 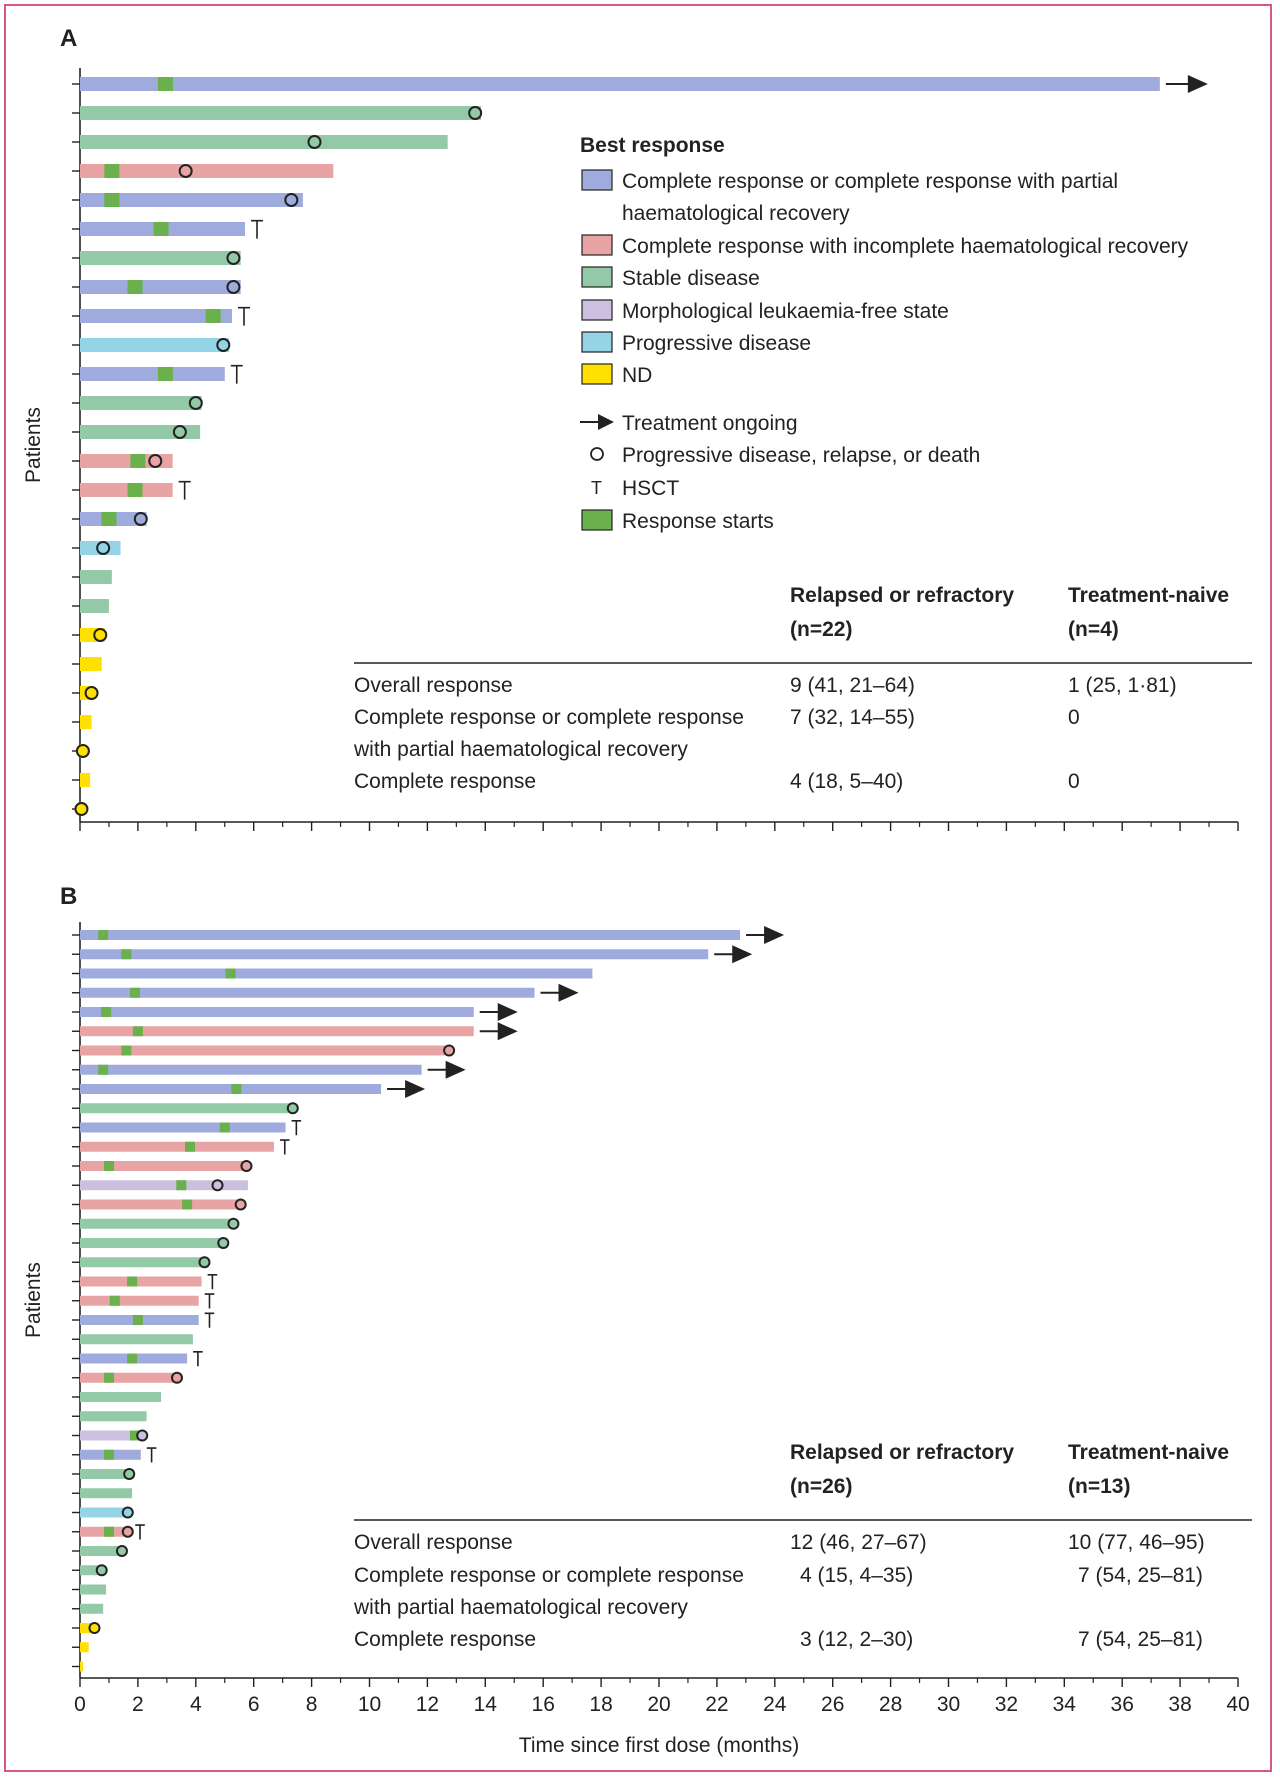 I want to click on x-tick-label: 0, so click(x=80, y=1704).